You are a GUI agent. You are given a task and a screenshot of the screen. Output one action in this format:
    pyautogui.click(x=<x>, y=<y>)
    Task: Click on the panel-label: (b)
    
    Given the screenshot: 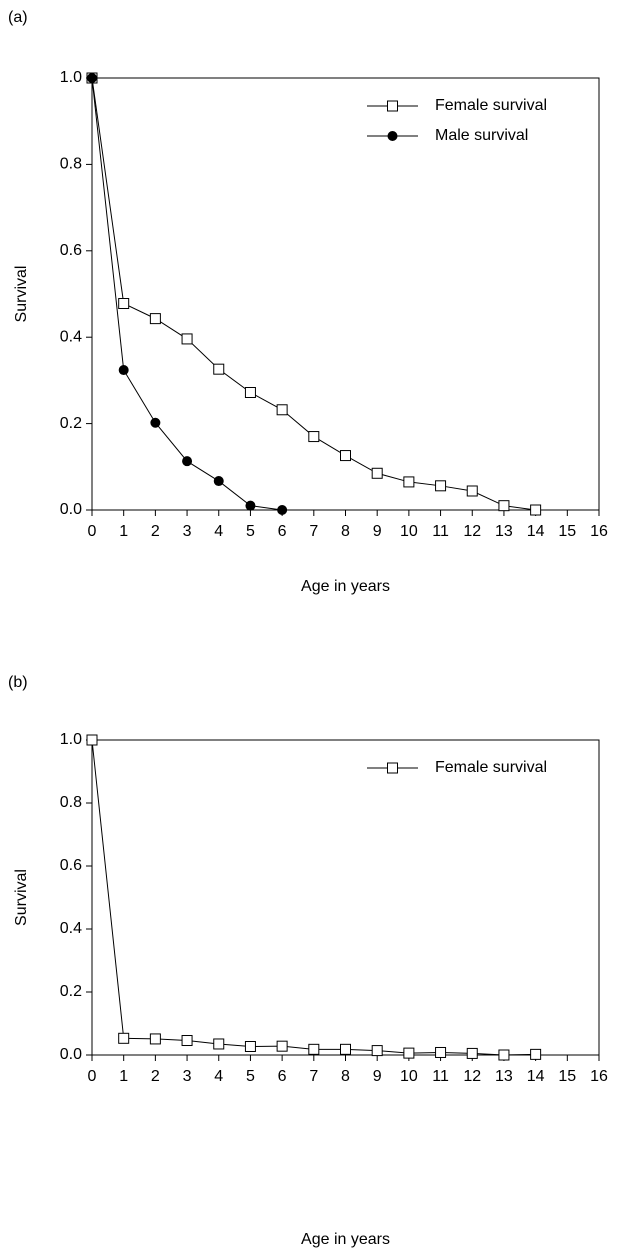 What is the action you would take?
    pyautogui.click(x=18, y=682)
    